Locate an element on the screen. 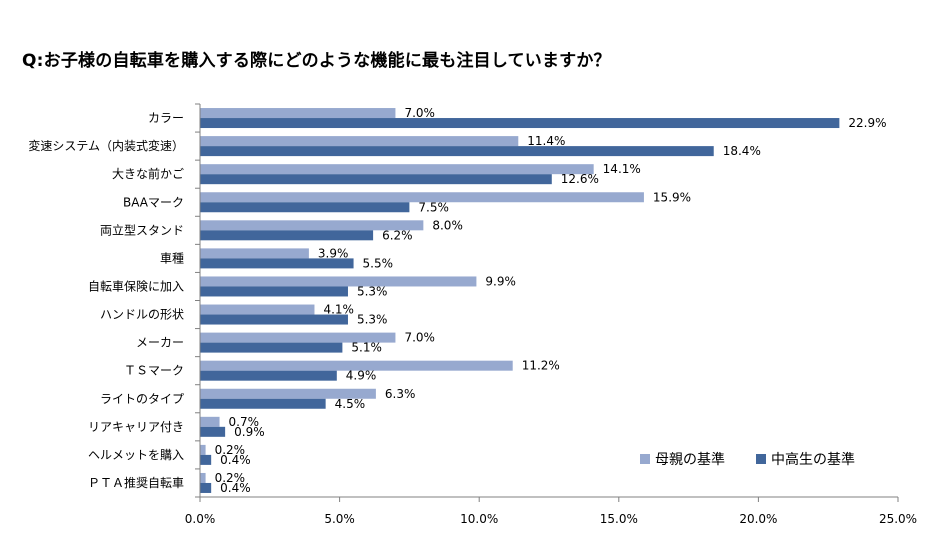 The image size is (938, 536). x-tick-label: 0.0% is located at coordinates (200, 519).